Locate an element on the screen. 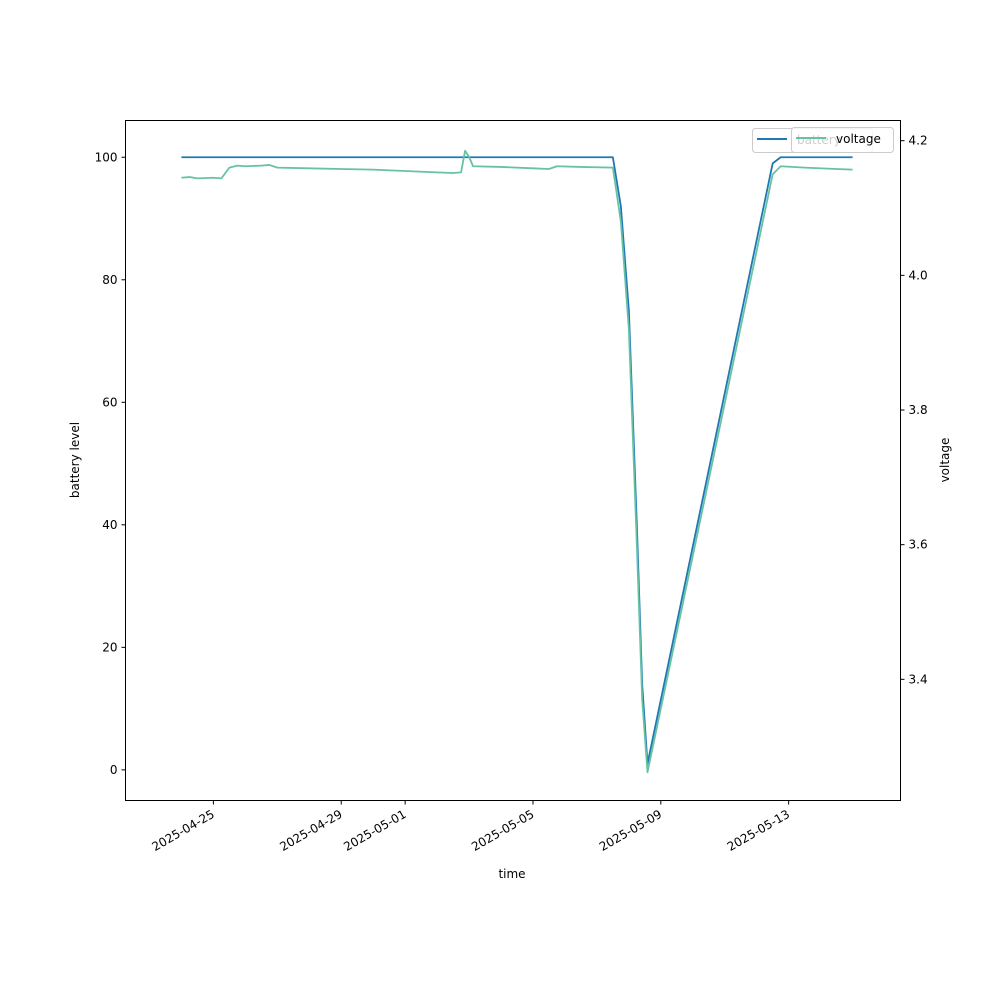  y-right-tick-label: 3.4 is located at coordinates (918, 679).